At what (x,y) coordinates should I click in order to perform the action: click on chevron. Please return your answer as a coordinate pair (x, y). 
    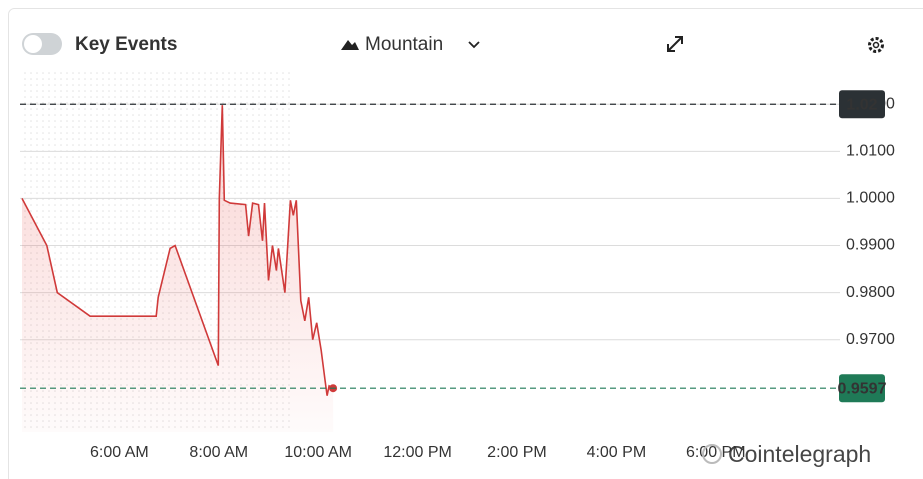
    Looking at the image, I should click on (474, 45).